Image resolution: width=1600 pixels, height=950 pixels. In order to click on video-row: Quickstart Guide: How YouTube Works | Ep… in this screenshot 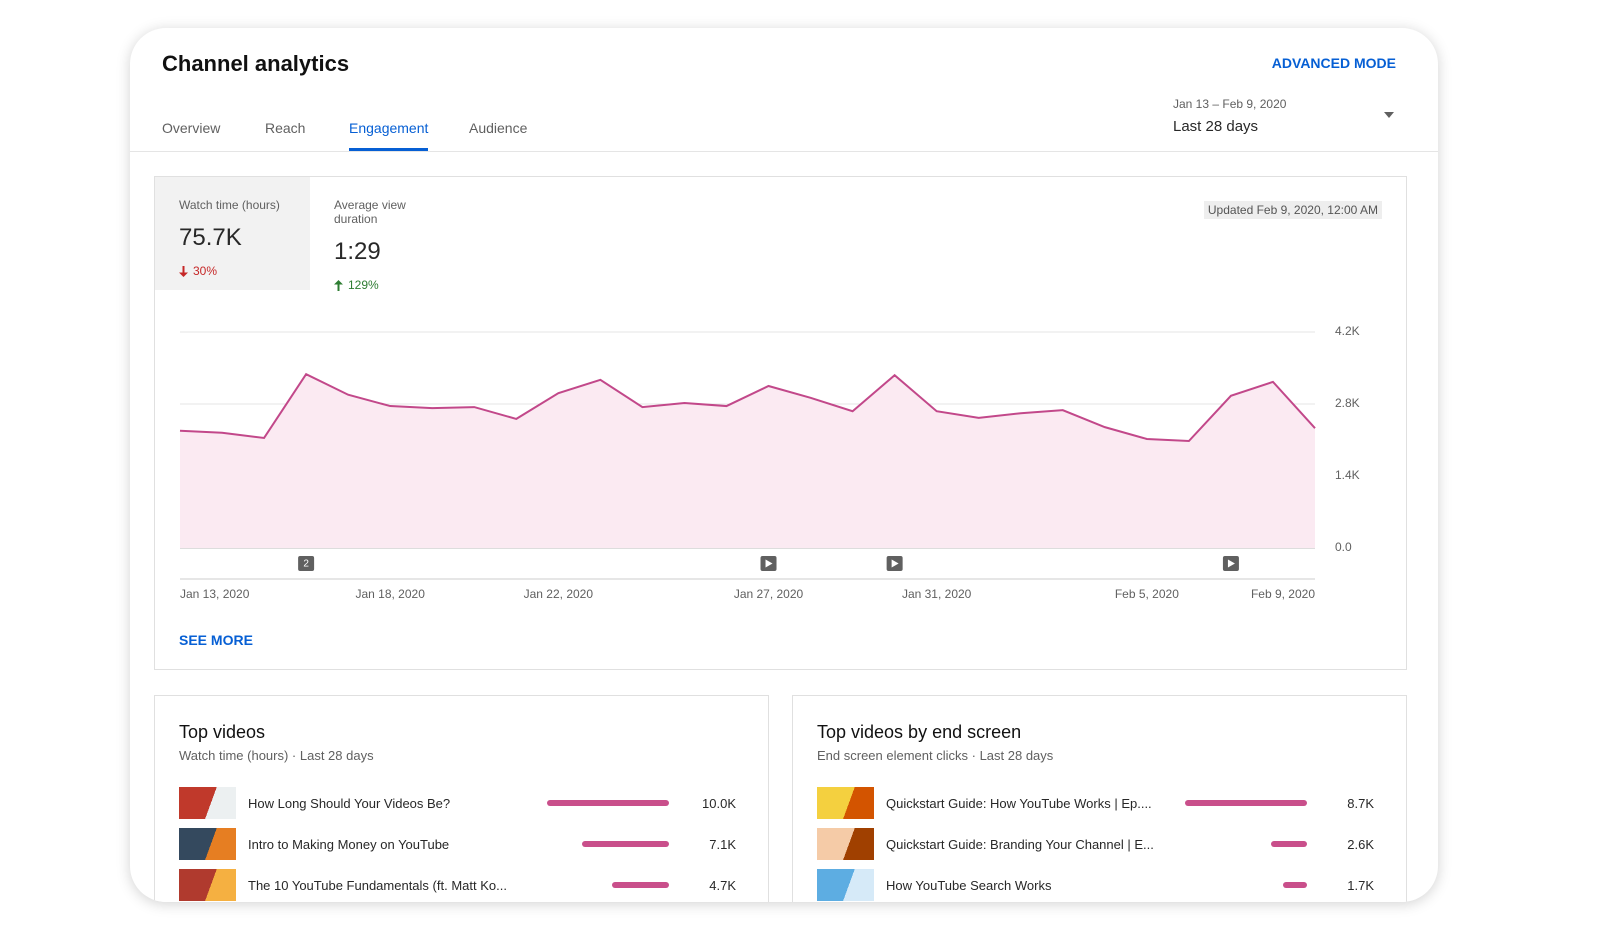, I will do `click(1095, 803)`.